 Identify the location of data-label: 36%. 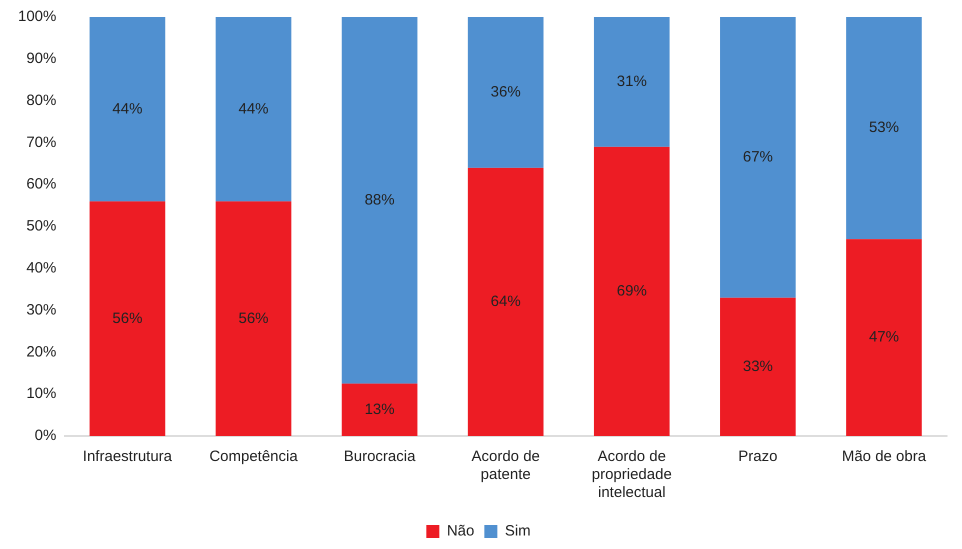
(505, 92).